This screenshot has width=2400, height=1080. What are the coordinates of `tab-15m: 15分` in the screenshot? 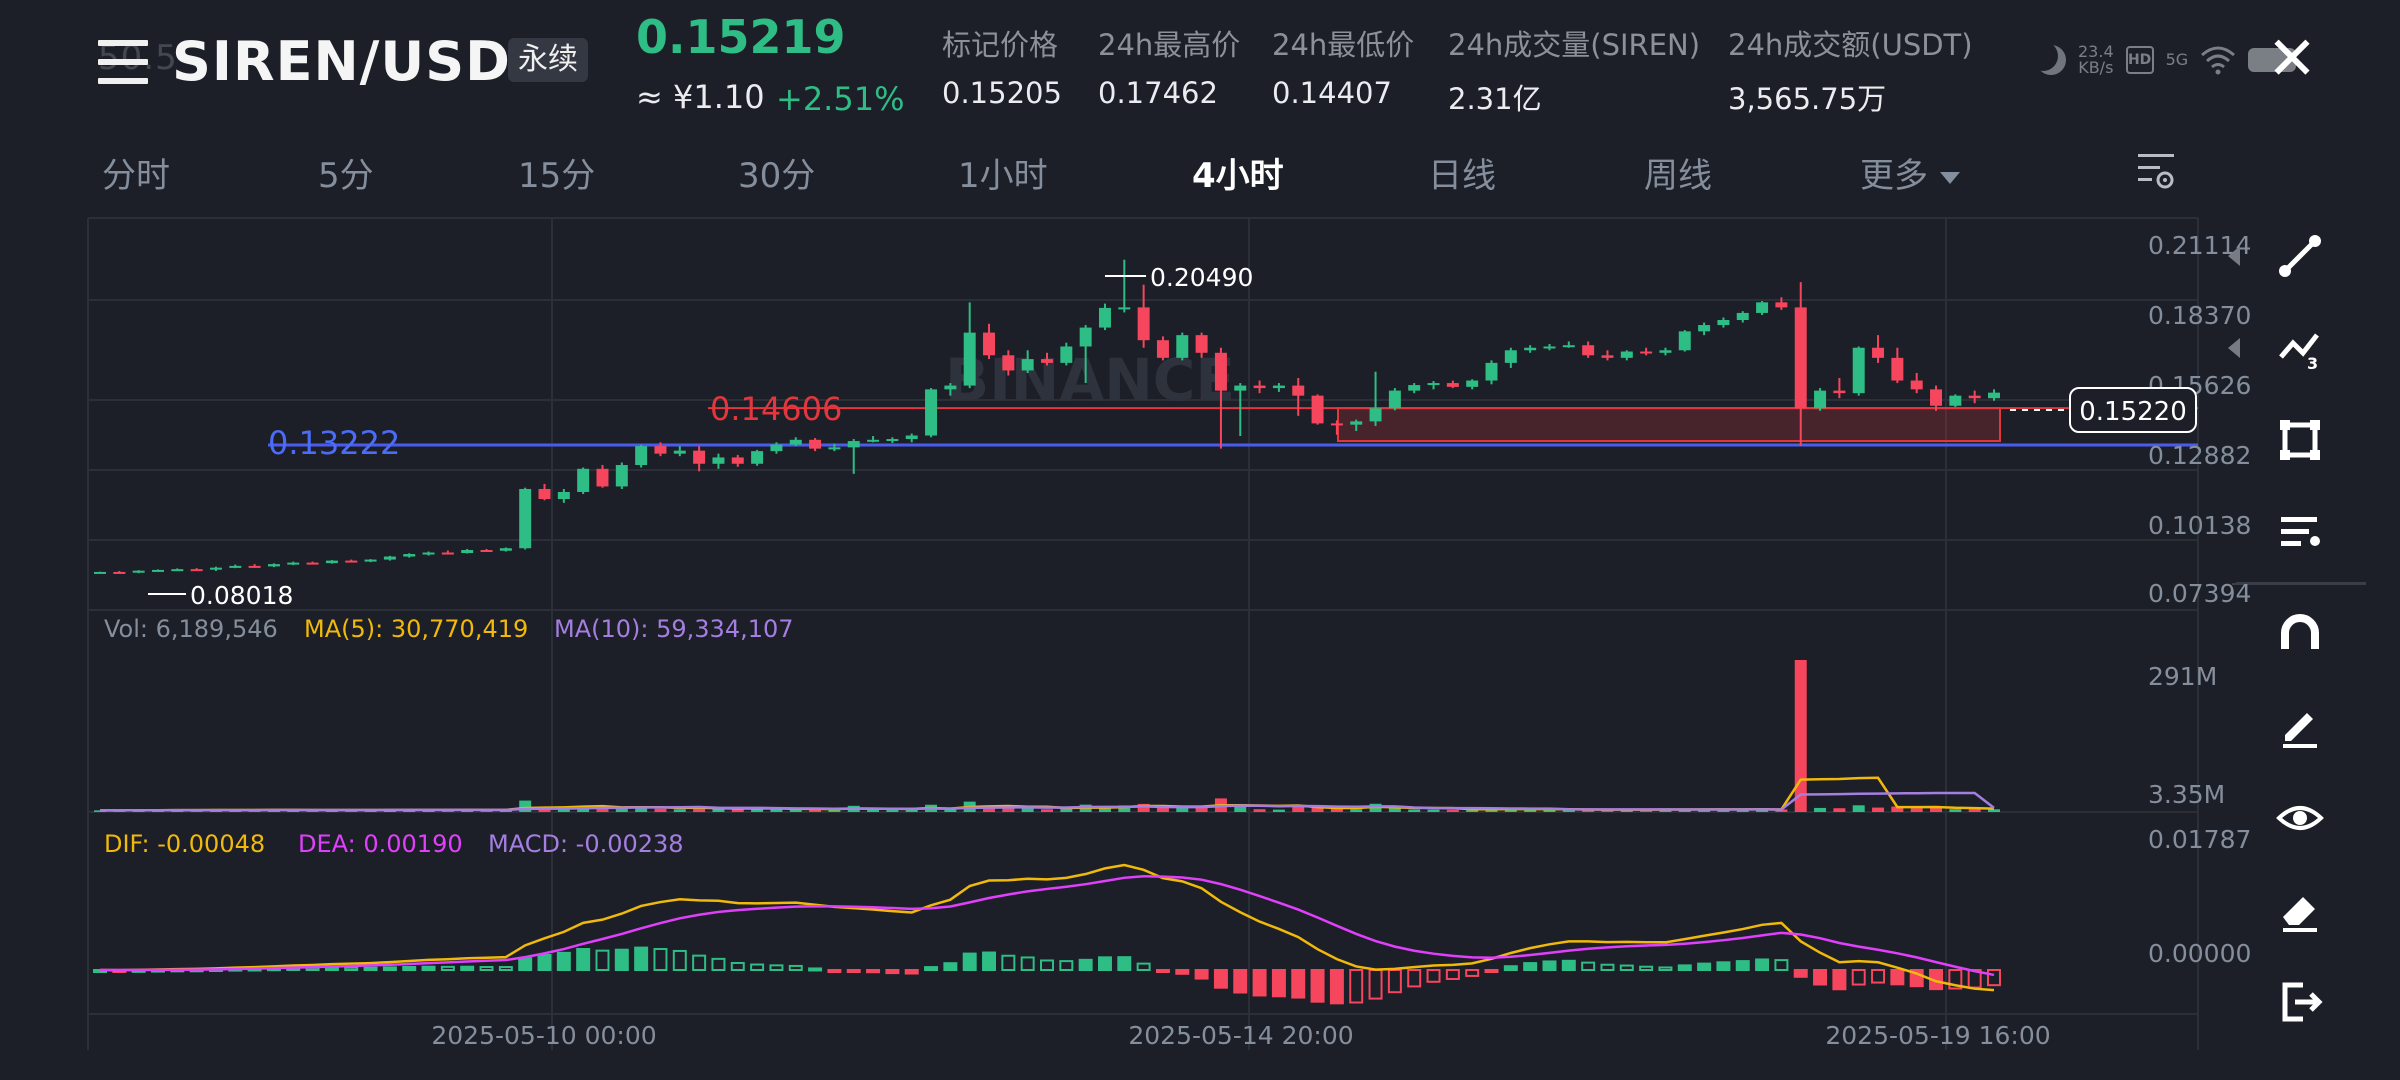 It's located at (557, 176).